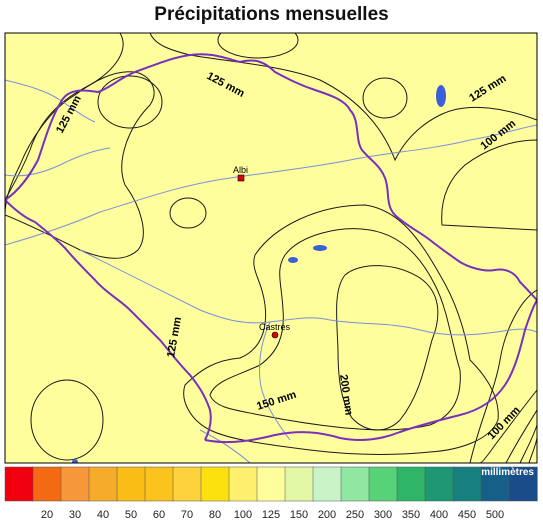 The image size is (543, 528). What do you see at coordinates (187, 515) in the screenshot?
I see `legend-tick-label: 70` at bounding box center [187, 515].